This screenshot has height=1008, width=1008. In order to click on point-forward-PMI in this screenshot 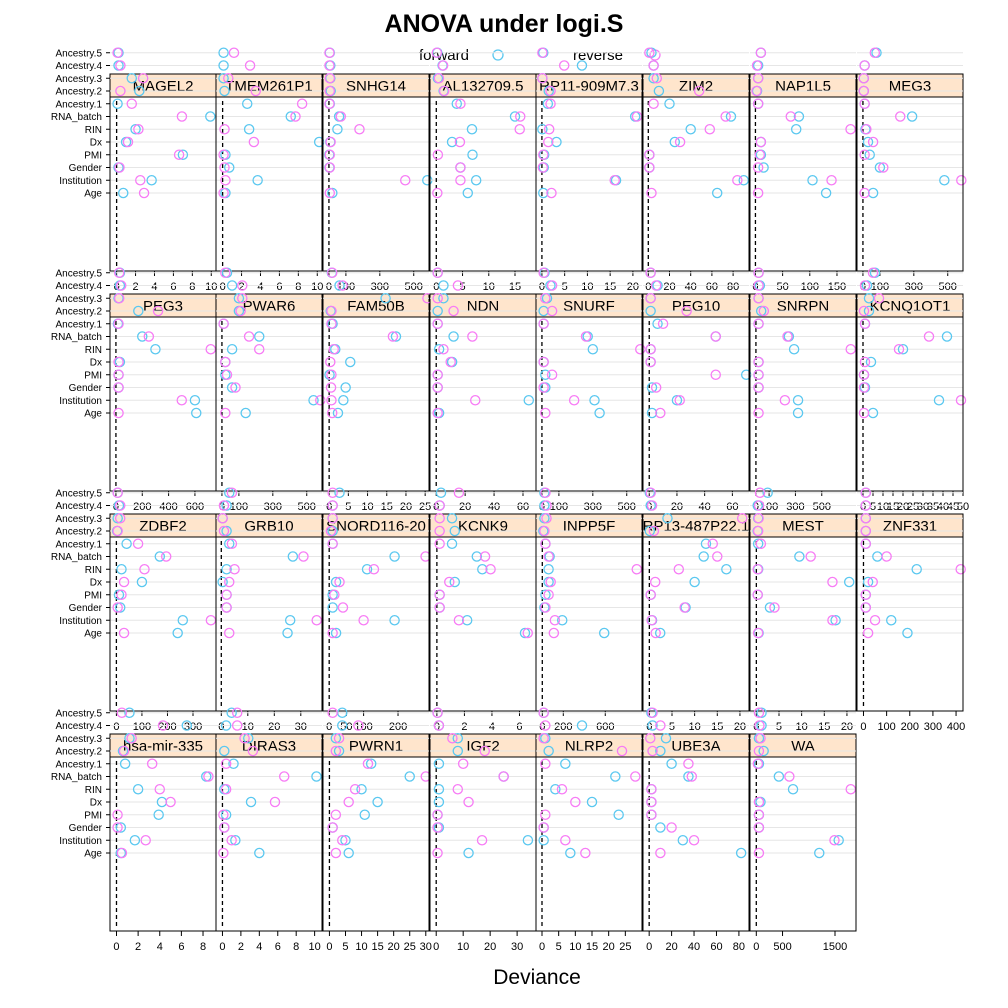, I will do `click(183, 154)`.